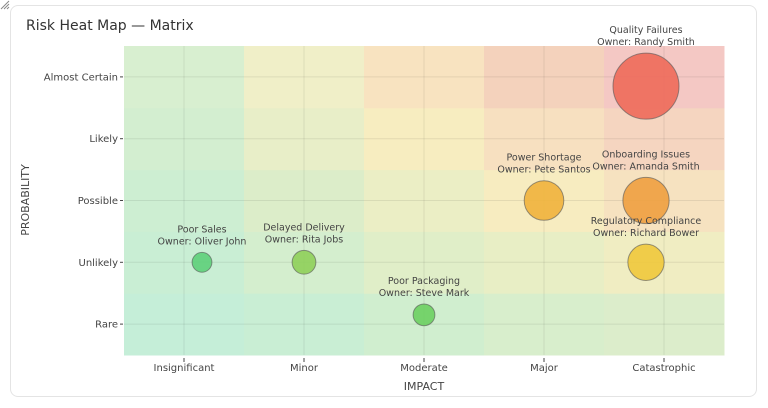  Describe the element at coordinates (646, 233) in the screenshot. I see `risk-owner-label: Owner: Richard Bower` at that location.